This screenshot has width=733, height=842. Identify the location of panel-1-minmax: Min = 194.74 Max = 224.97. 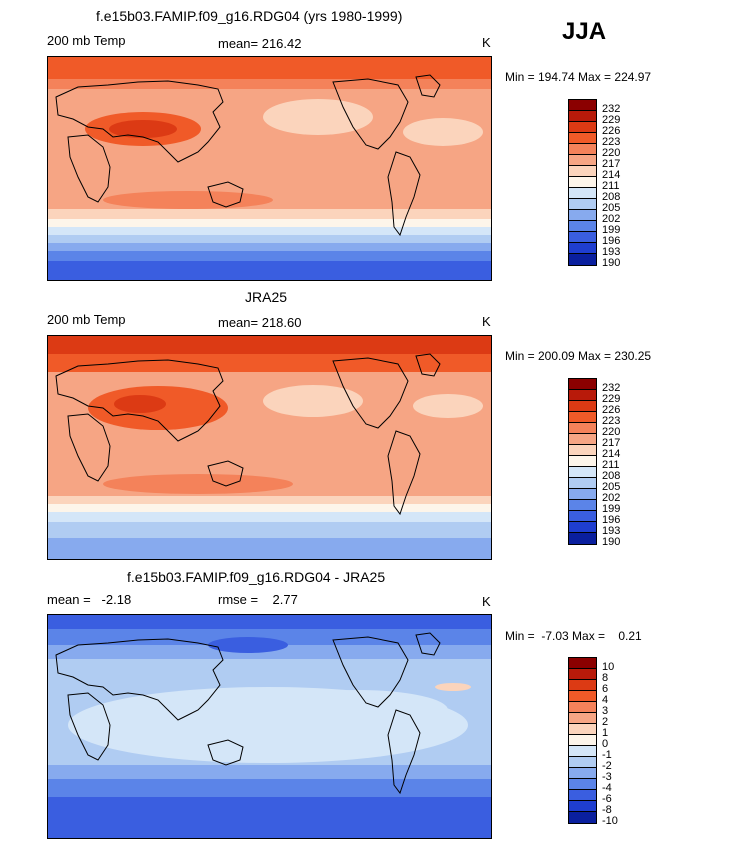
(578, 77).